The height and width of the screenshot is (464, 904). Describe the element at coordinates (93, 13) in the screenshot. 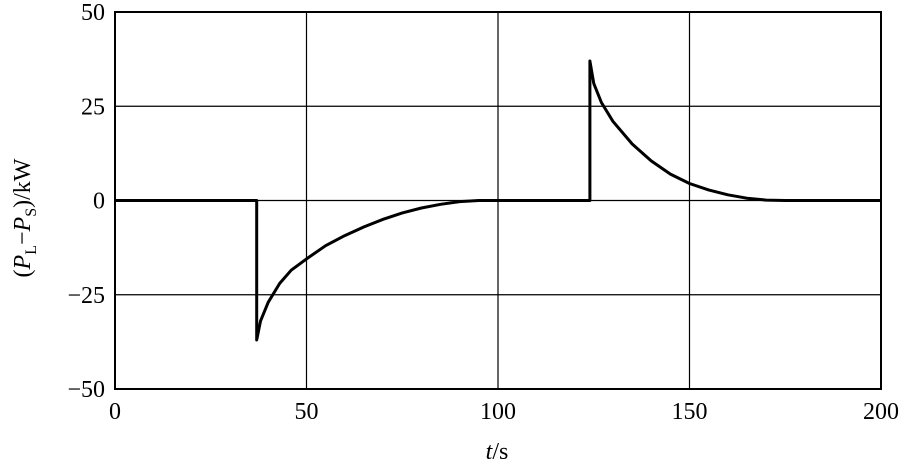

I see `y-tick-label: 50` at that location.